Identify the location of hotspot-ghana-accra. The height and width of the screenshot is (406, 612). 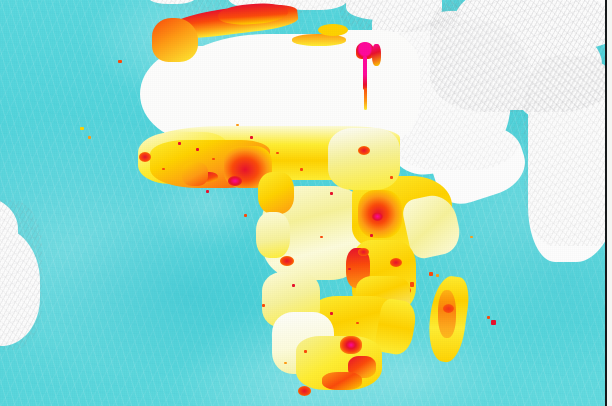
(209, 177).